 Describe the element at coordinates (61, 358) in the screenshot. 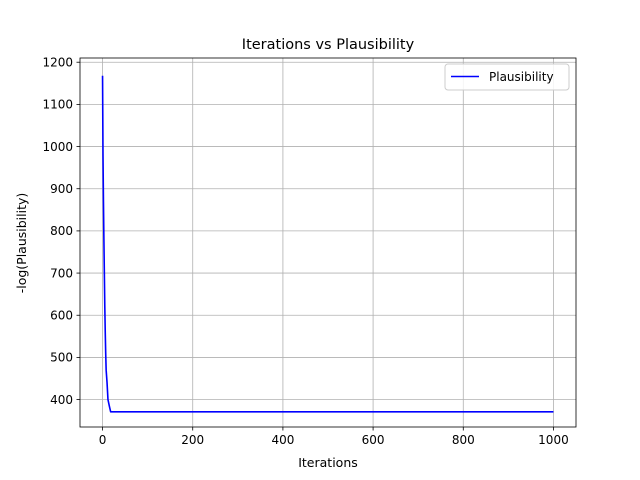

I see `y-tick-label: 500` at that location.